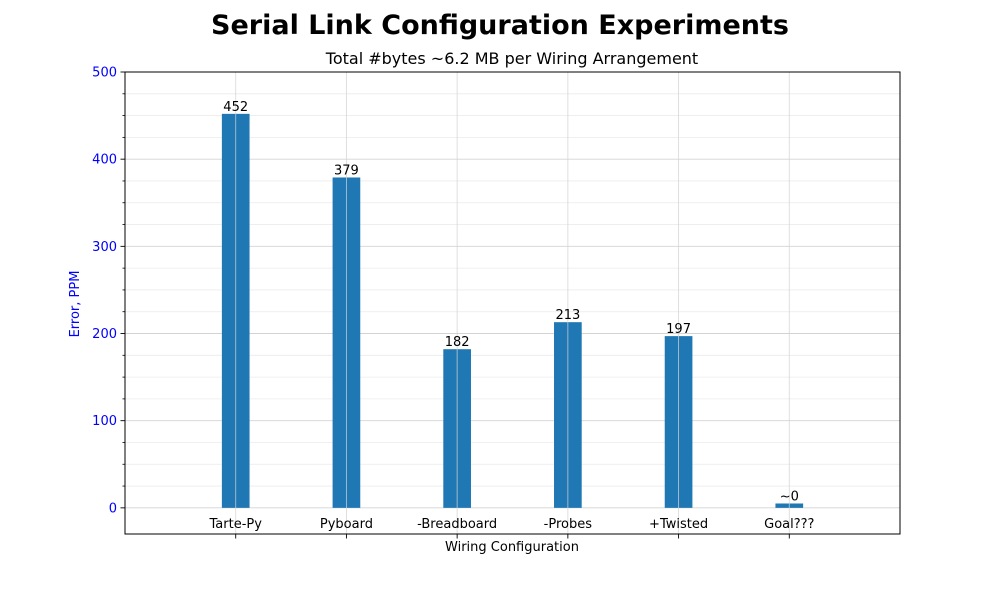  What do you see at coordinates (789, 524) in the screenshot?
I see `x-tick-label: Goal???` at bounding box center [789, 524].